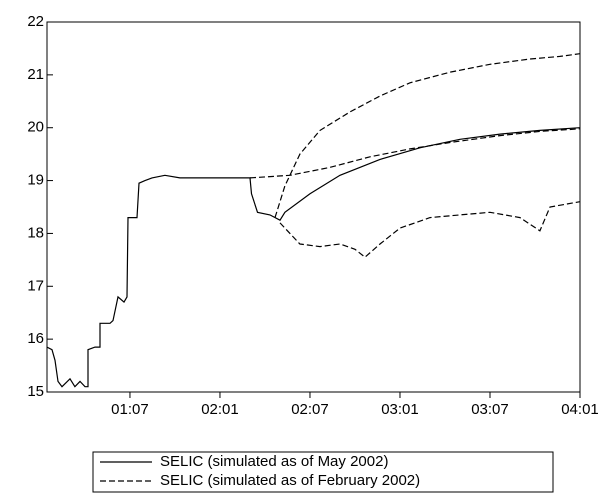  Describe the element at coordinates (35, 338) in the screenshot. I see `y-tick-label: 16` at that location.